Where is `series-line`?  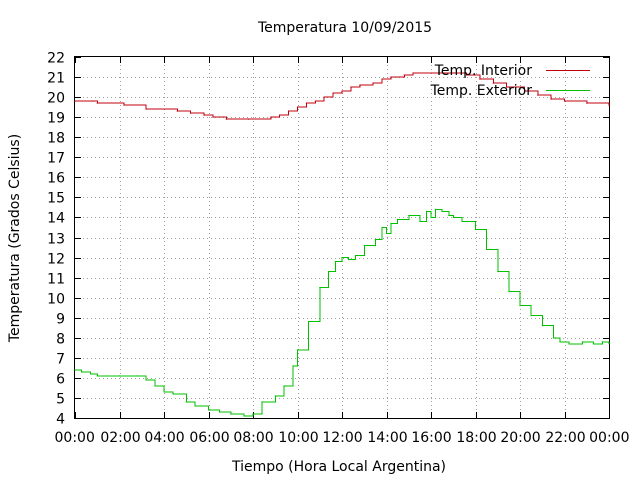
series-line is located at coordinates (342, 96).